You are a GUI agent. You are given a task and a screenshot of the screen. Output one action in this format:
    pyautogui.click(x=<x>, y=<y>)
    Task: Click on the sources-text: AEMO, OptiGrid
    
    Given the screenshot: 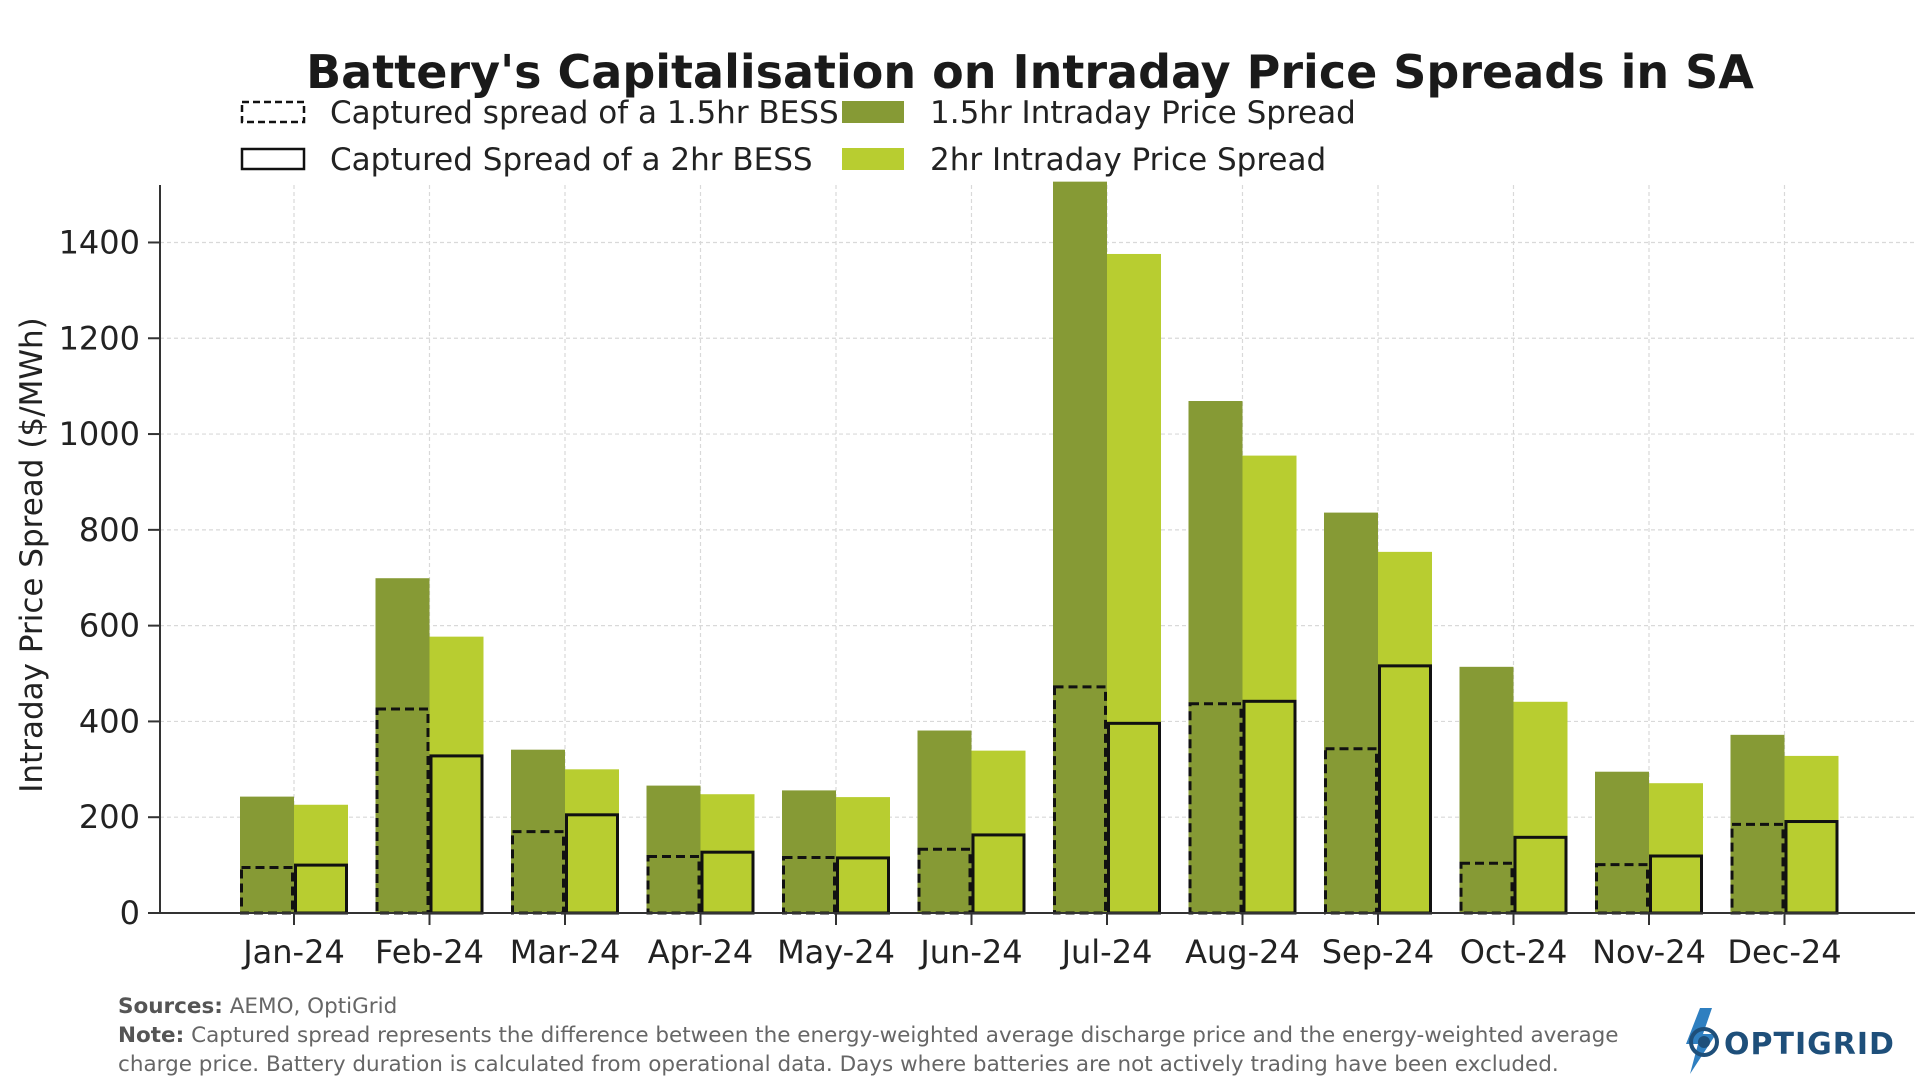 What is the action you would take?
    pyautogui.click(x=310, y=1006)
    